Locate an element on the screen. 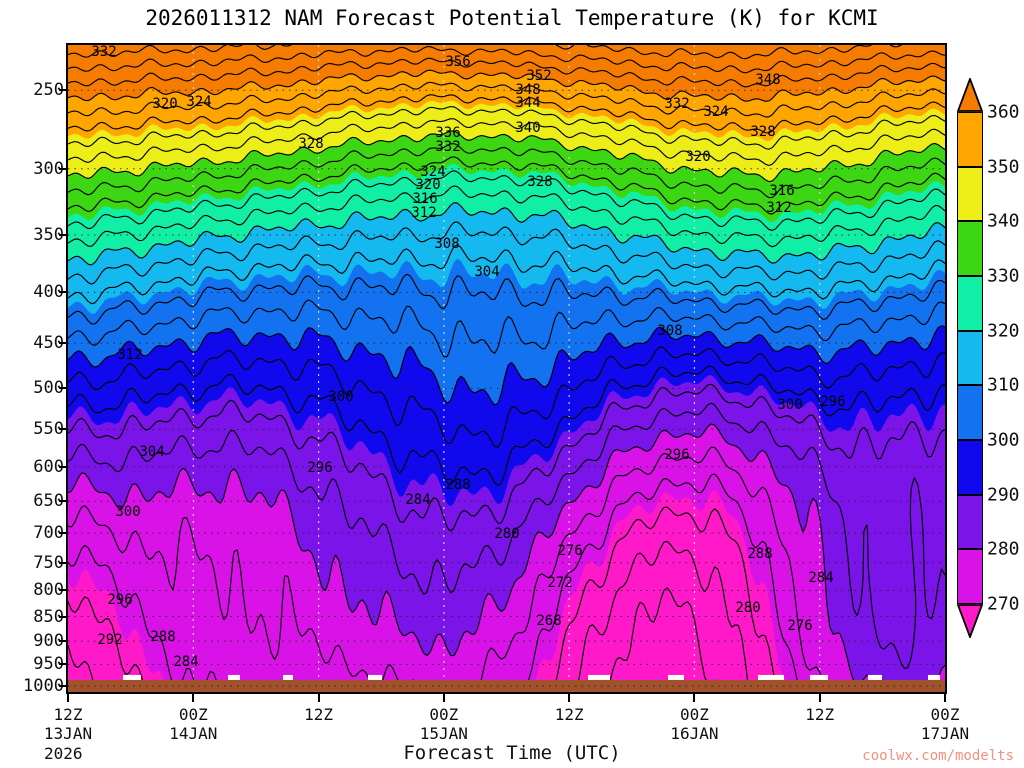  y-axis-tick-label: 350 is located at coordinates (48, 234).